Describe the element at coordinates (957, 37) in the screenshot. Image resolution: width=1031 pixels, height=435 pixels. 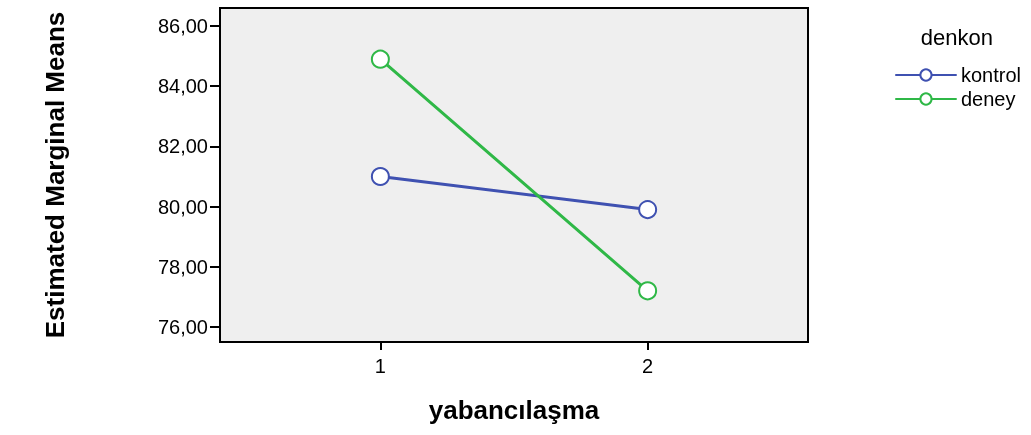
I see `legend-title: denkon` at that location.